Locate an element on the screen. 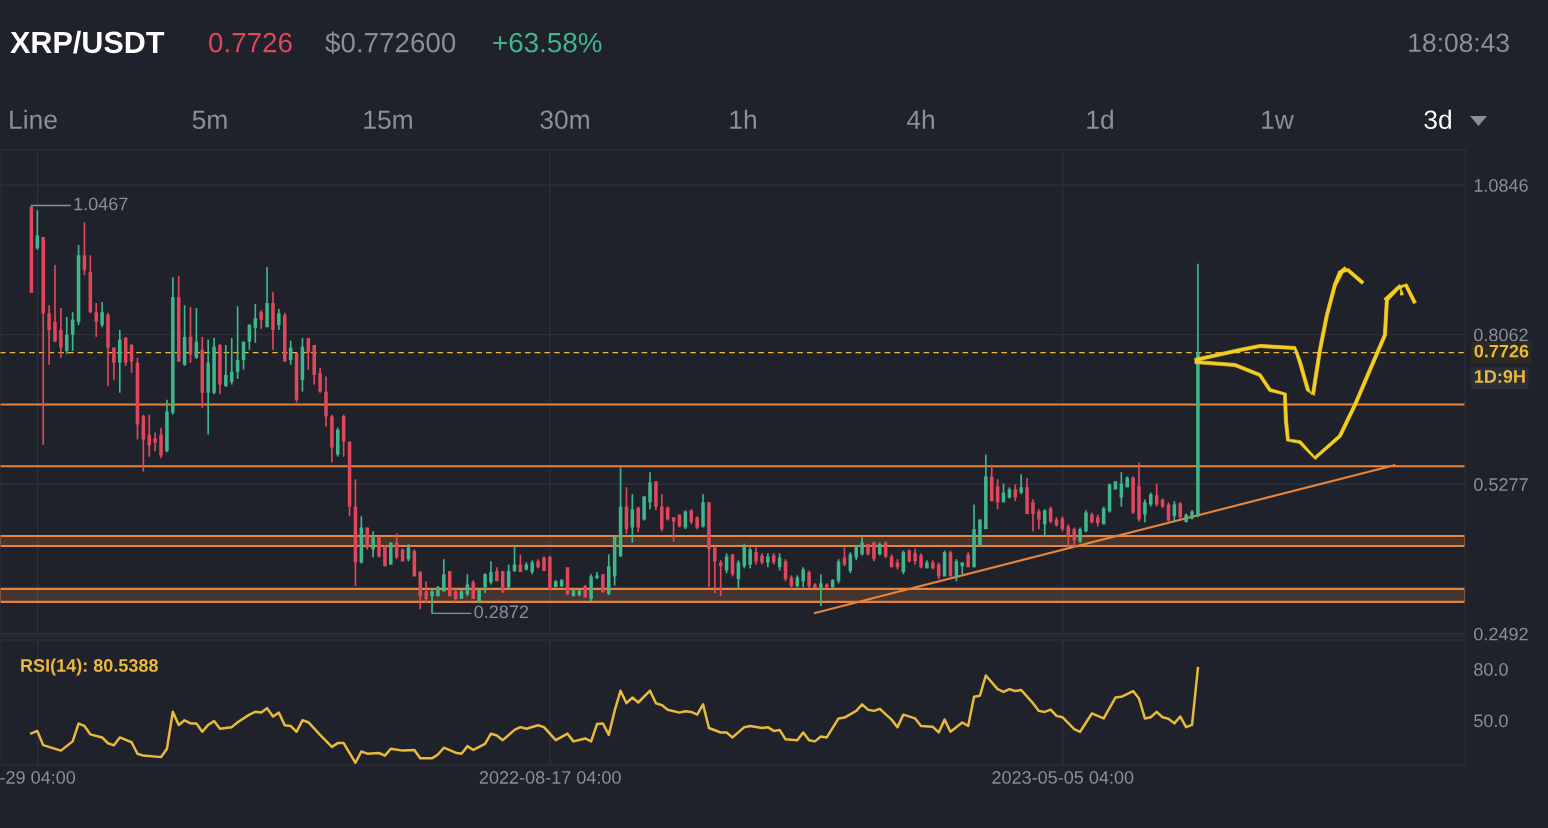 The height and width of the screenshot is (828, 1548). x-tick-label: -29 04:00 is located at coordinates (38, 777).